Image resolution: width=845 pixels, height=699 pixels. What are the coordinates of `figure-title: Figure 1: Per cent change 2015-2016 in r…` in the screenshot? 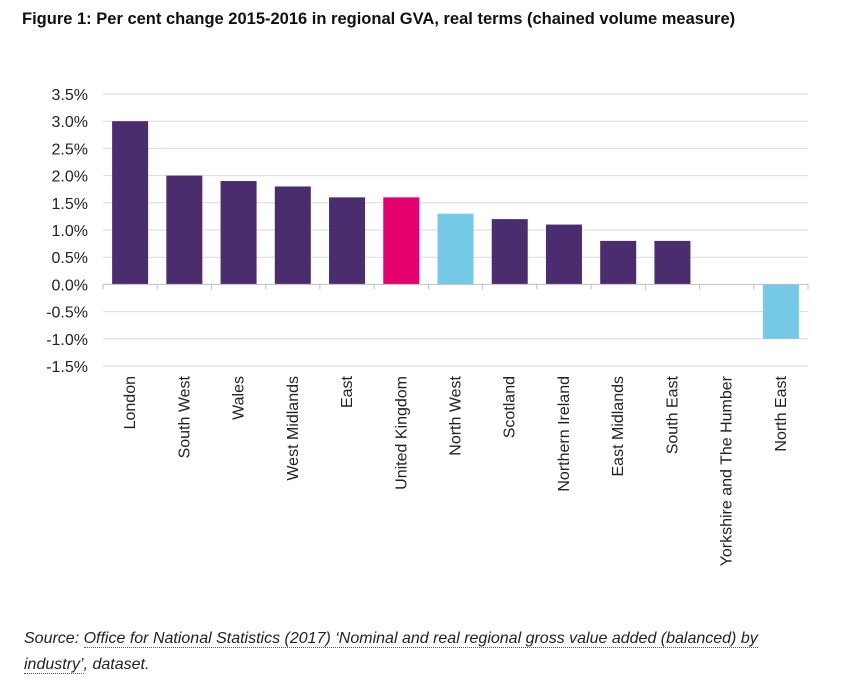 It's located at (379, 19).